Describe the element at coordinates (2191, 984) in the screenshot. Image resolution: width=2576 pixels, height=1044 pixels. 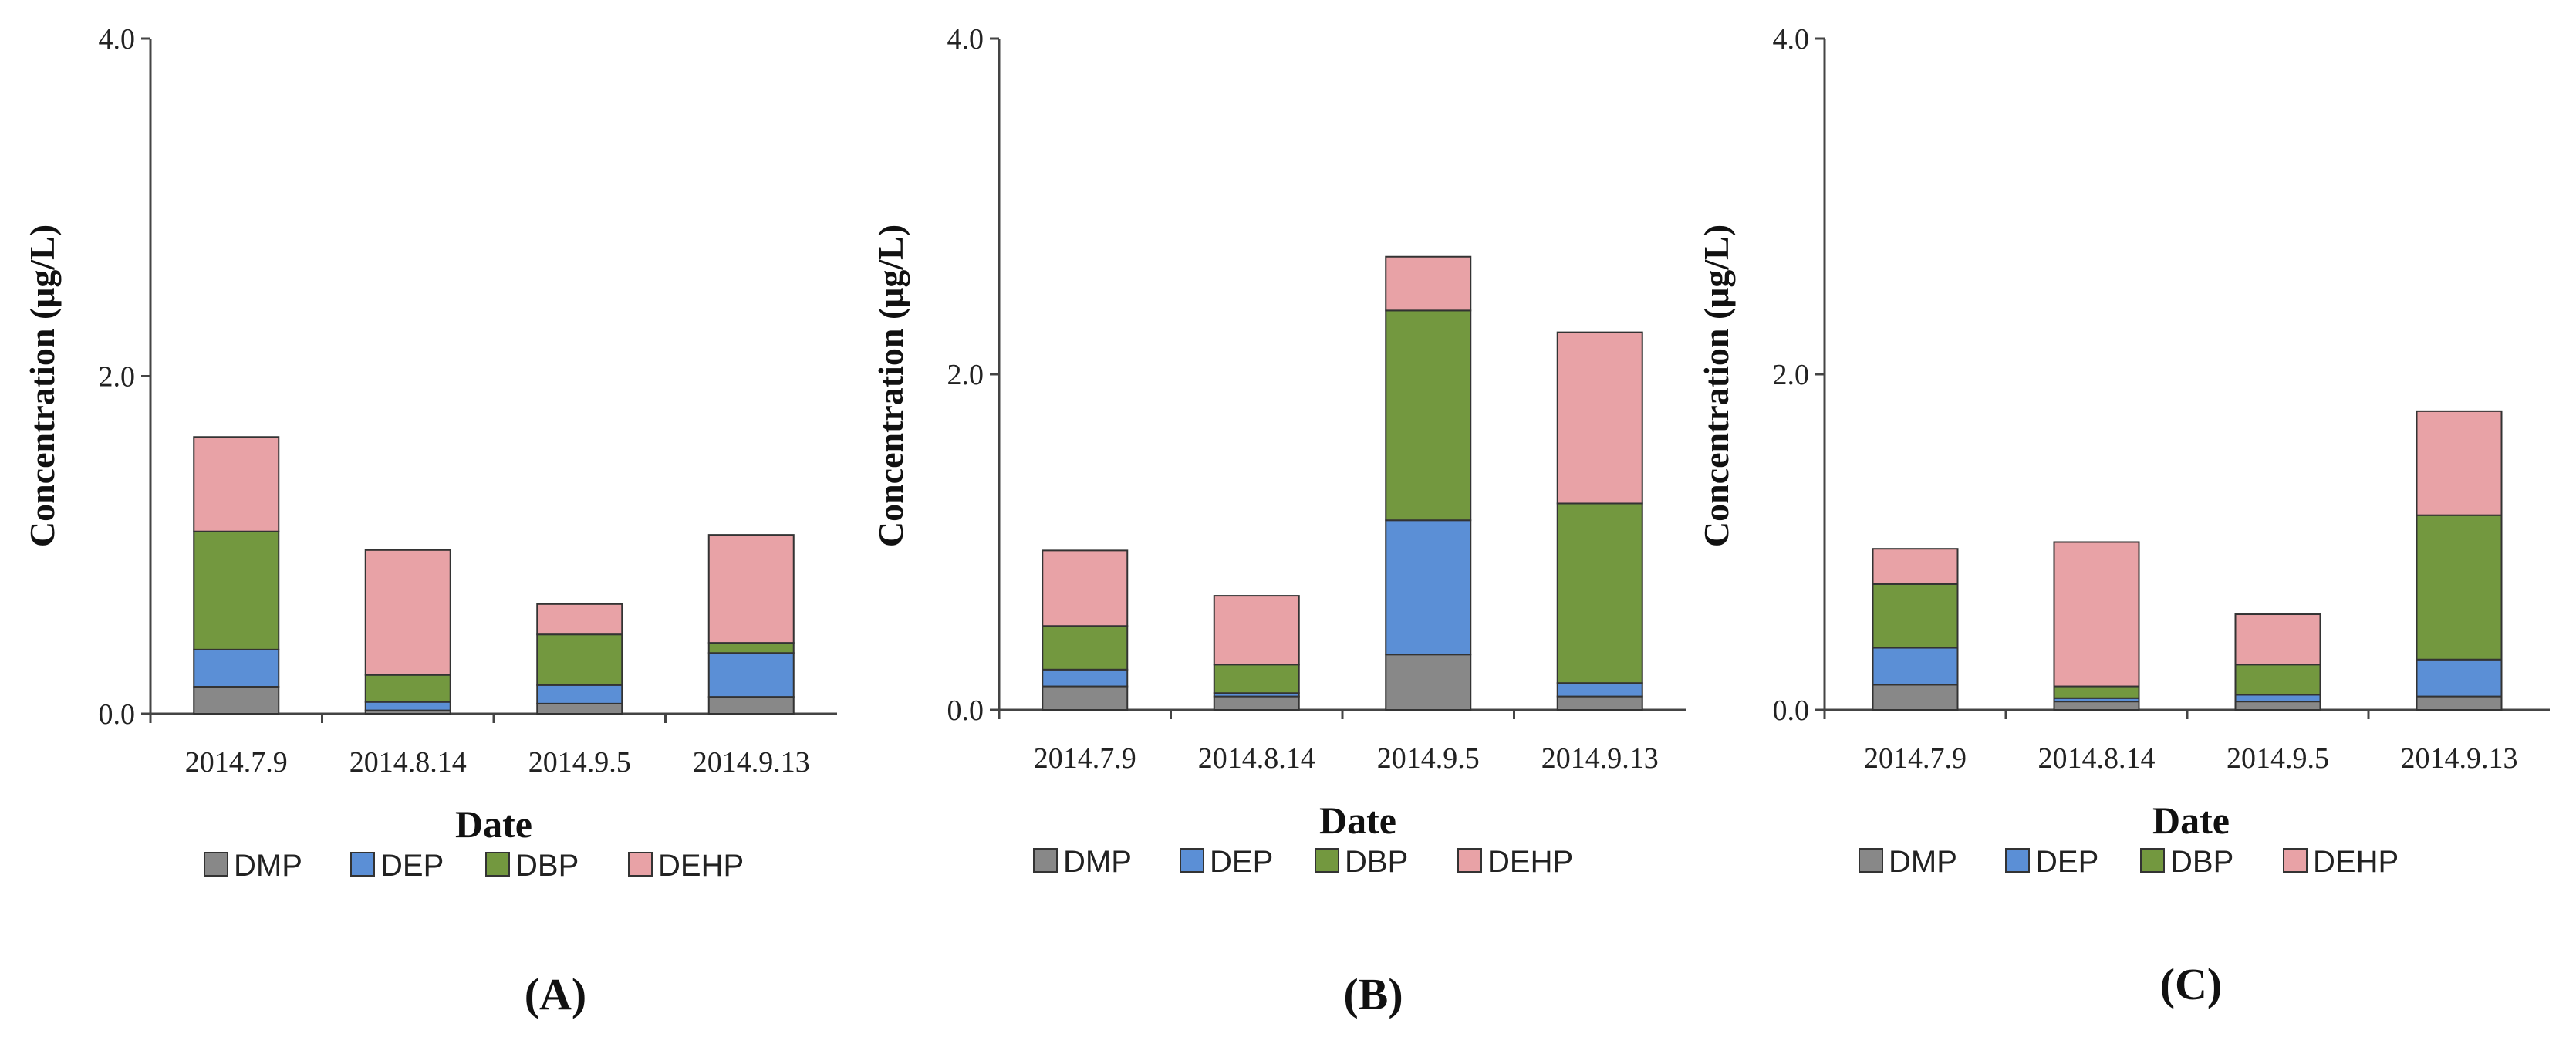
I see `panel-label: (C)` at that location.